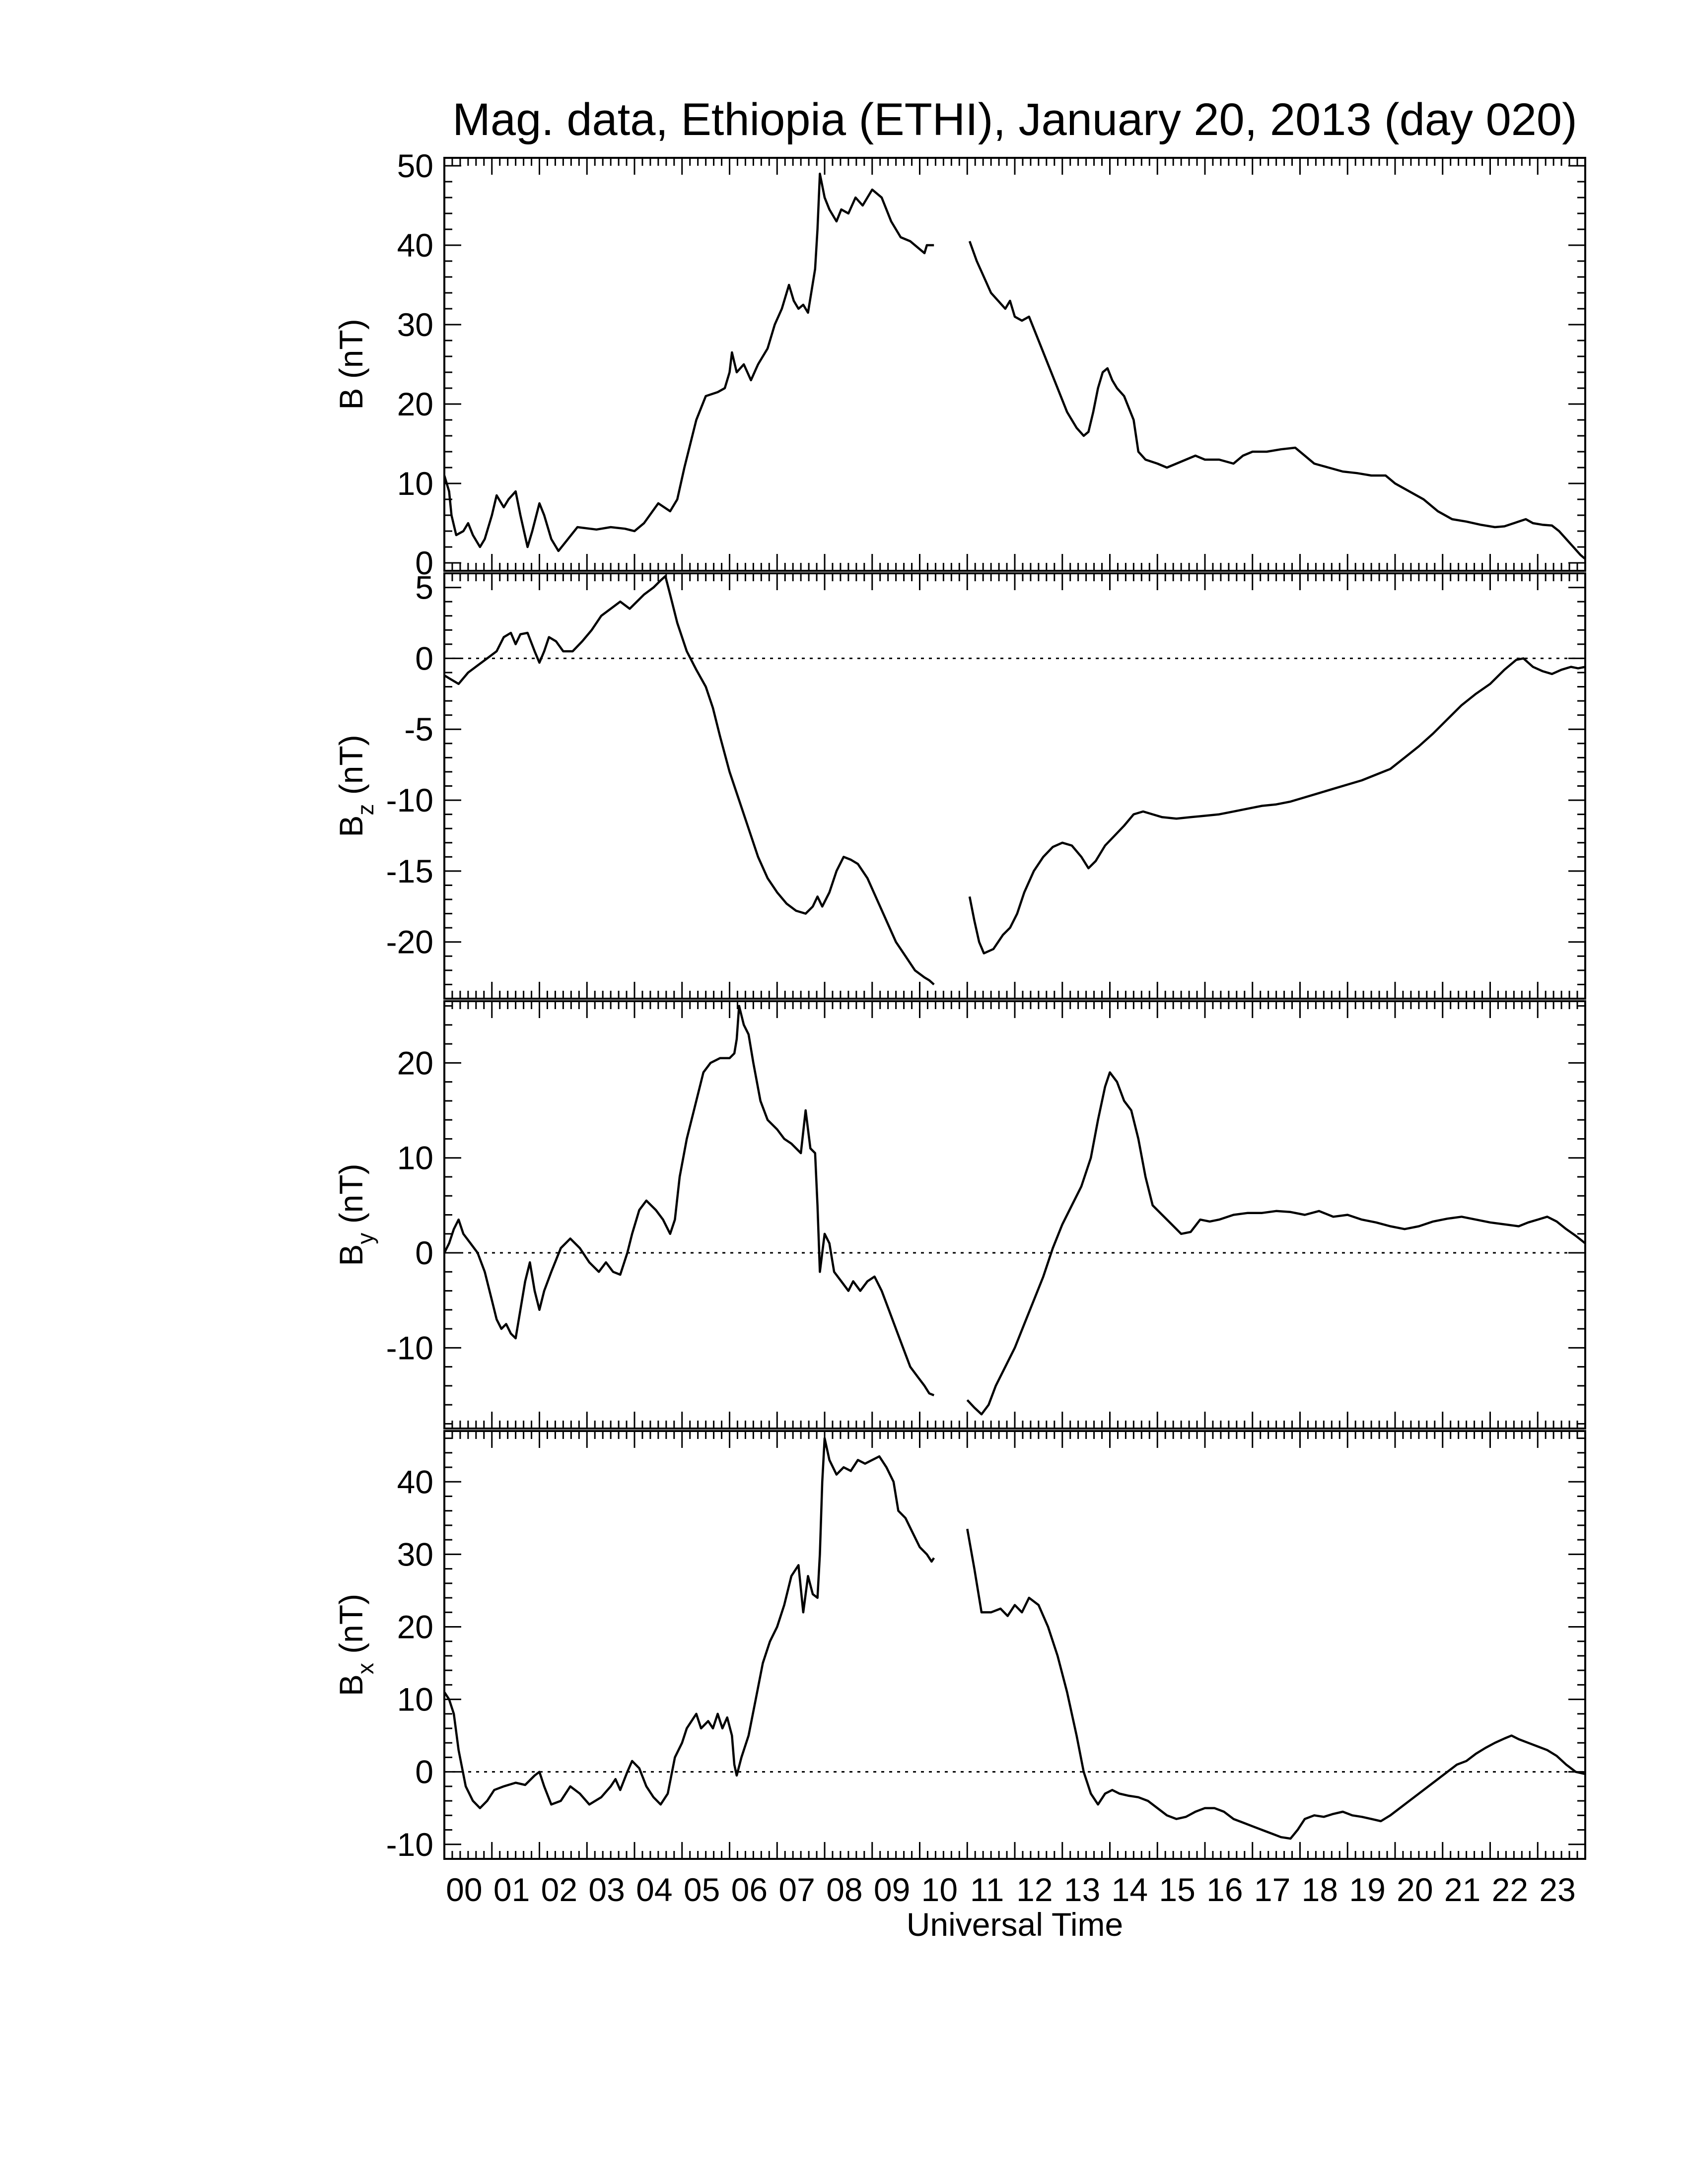  I want to click on x-tick-label: 10, so click(939, 1889).